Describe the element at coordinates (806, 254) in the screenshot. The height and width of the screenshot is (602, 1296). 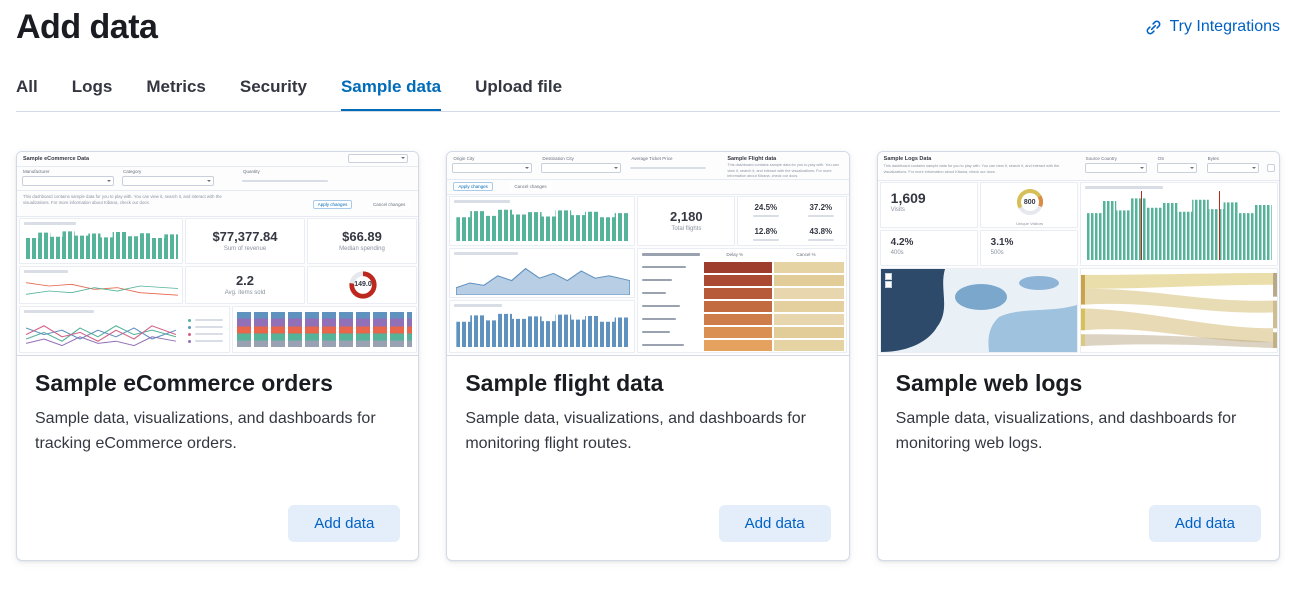
I see `column-header: Cancel %` at that location.